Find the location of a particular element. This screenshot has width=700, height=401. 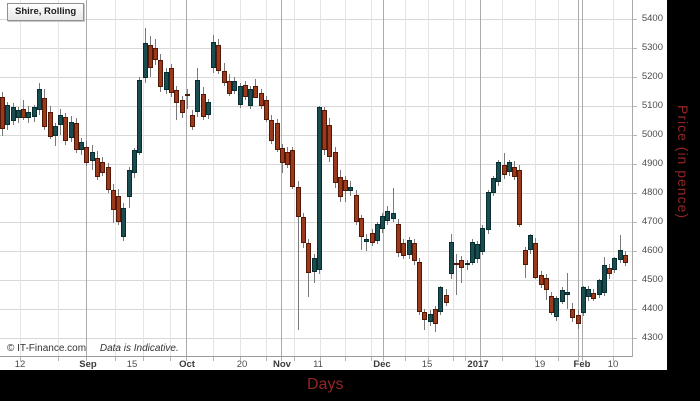

time-axis-label: 12 is located at coordinates (20, 364).